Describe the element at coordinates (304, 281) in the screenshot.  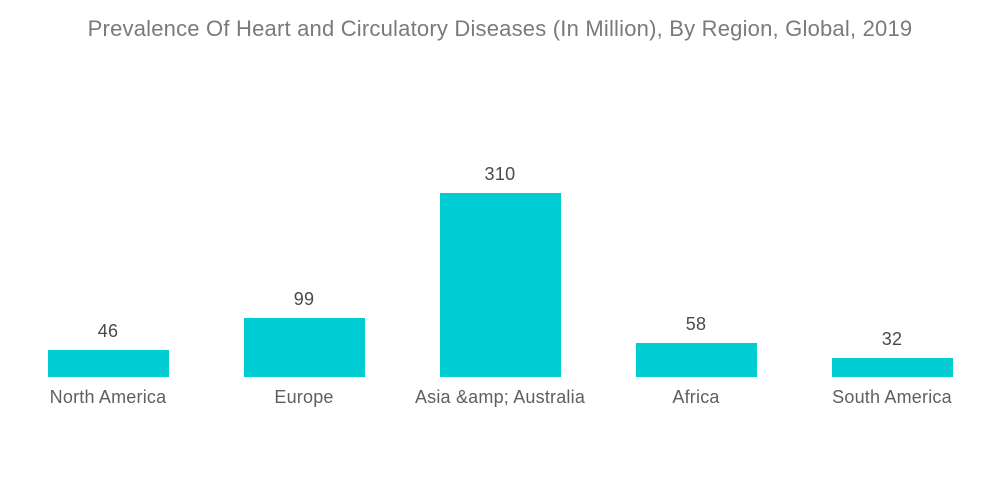
I see `bar-group: 99 Europe` at that location.